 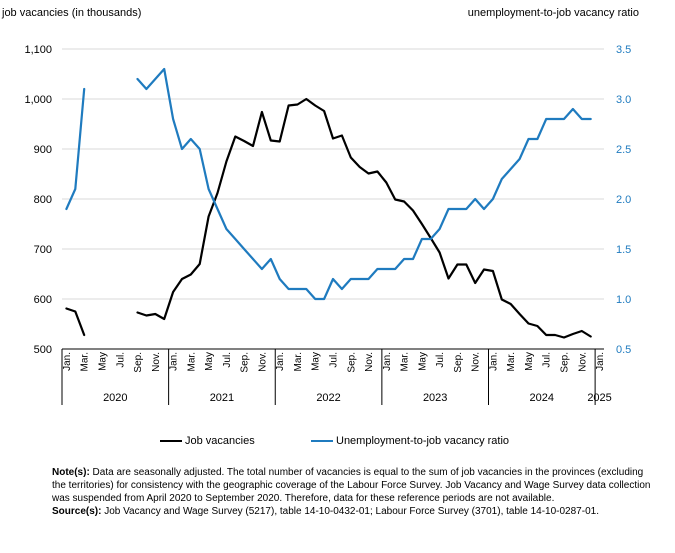 What do you see at coordinates (72, 13) in the screenshot?
I see `left-axis-title: job vacancies (in thousands)` at bounding box center [72, 13].